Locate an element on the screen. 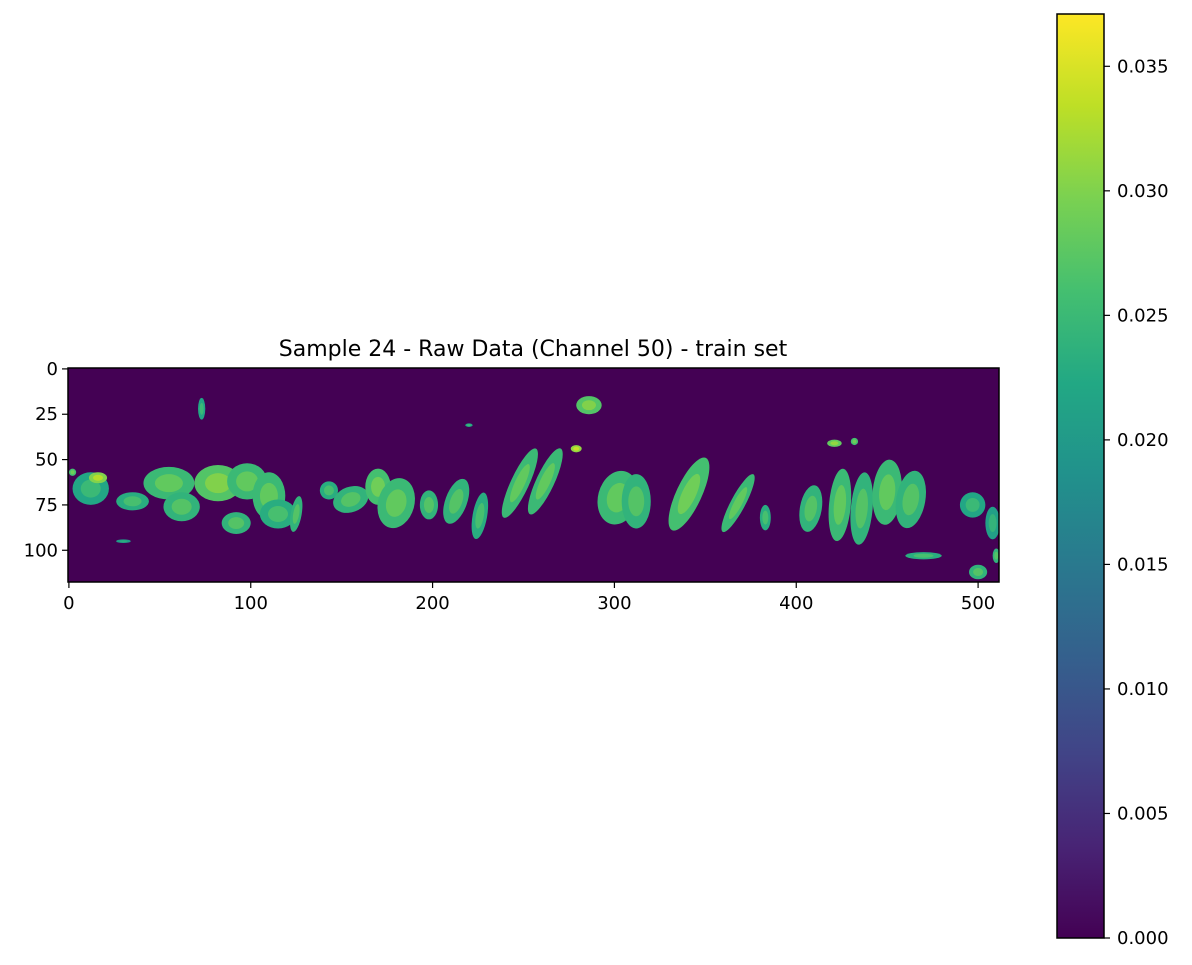 This screenshot has height=965, width=1192. x-axis: 0 100 200 300 400 500 is located at coordinates (529, 598).